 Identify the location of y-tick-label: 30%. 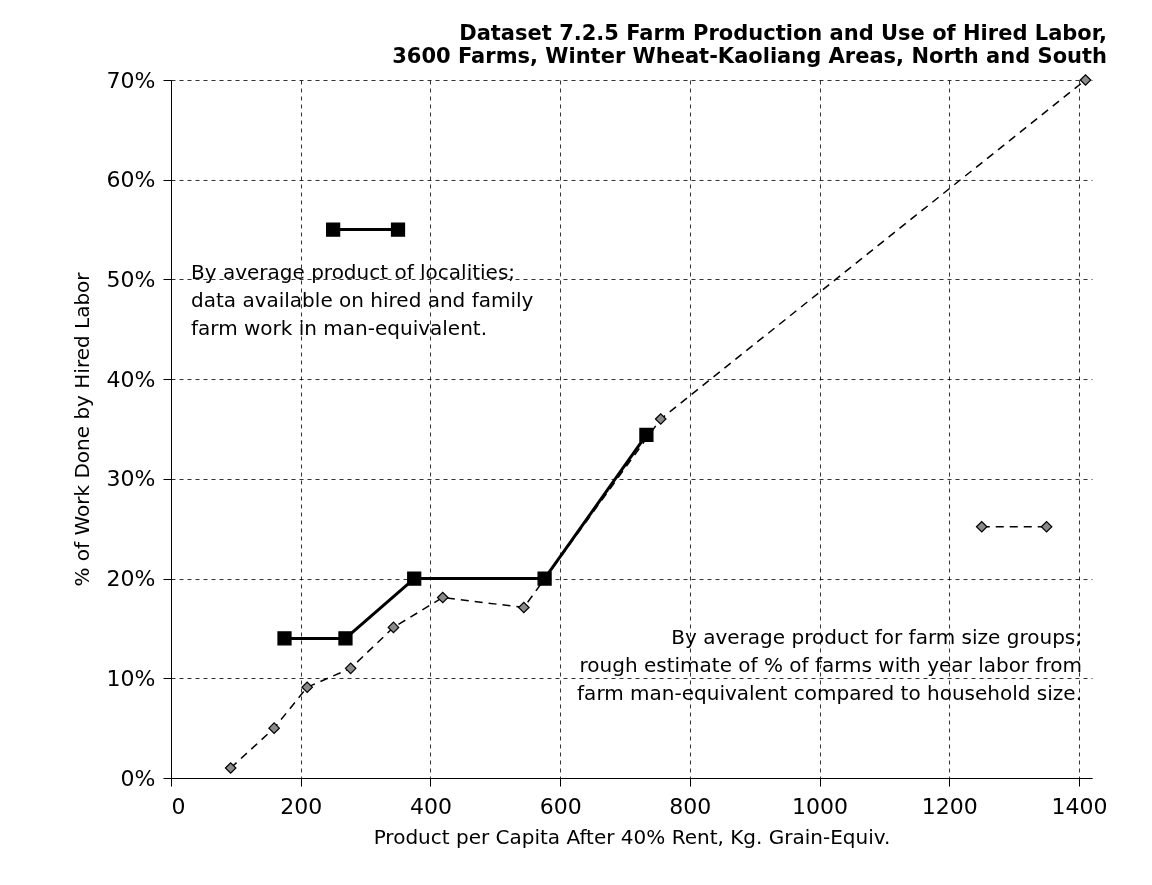
(131, 479).